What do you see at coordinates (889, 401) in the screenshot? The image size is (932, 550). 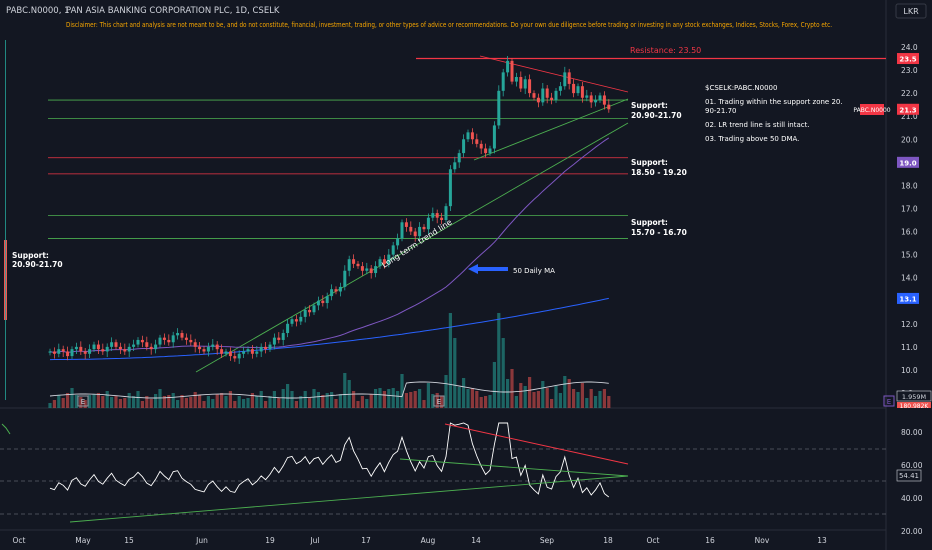 I see `earnings-marker-axis` at bounding box center [889, 401].